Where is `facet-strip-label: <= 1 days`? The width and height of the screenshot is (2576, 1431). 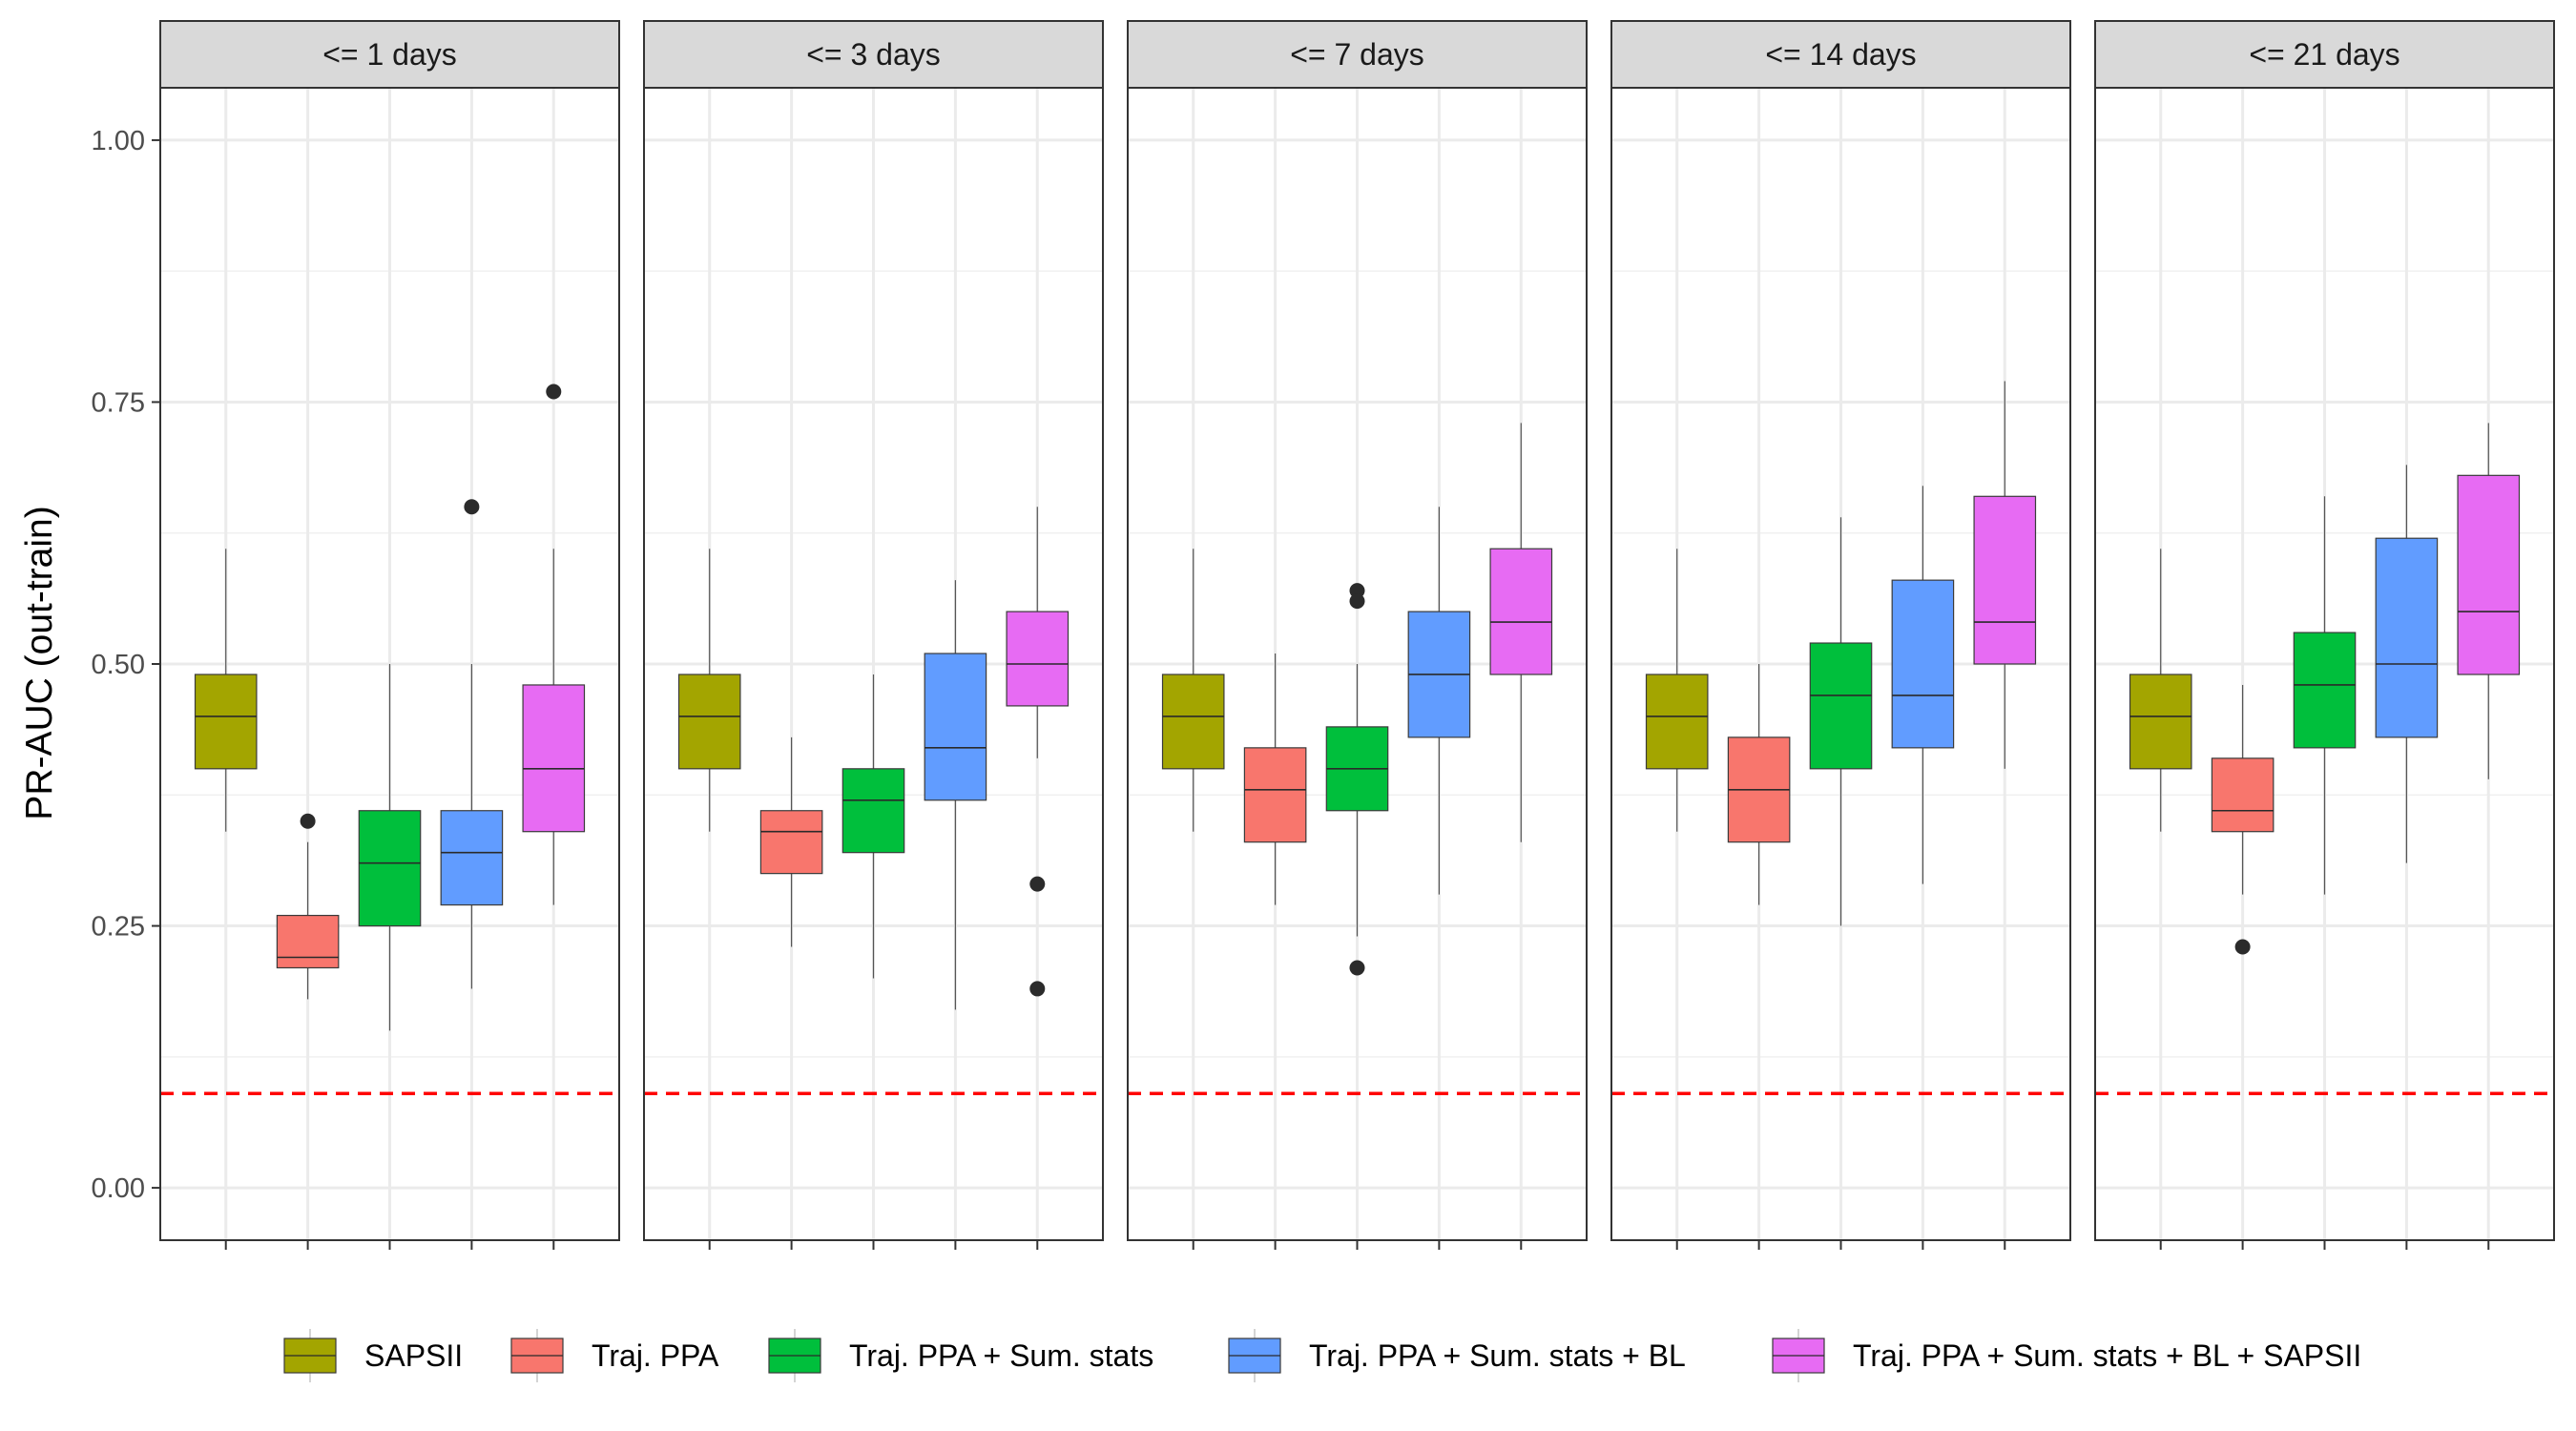 facet-strip-label: <= 1 days is located at coordinates (389, 54).